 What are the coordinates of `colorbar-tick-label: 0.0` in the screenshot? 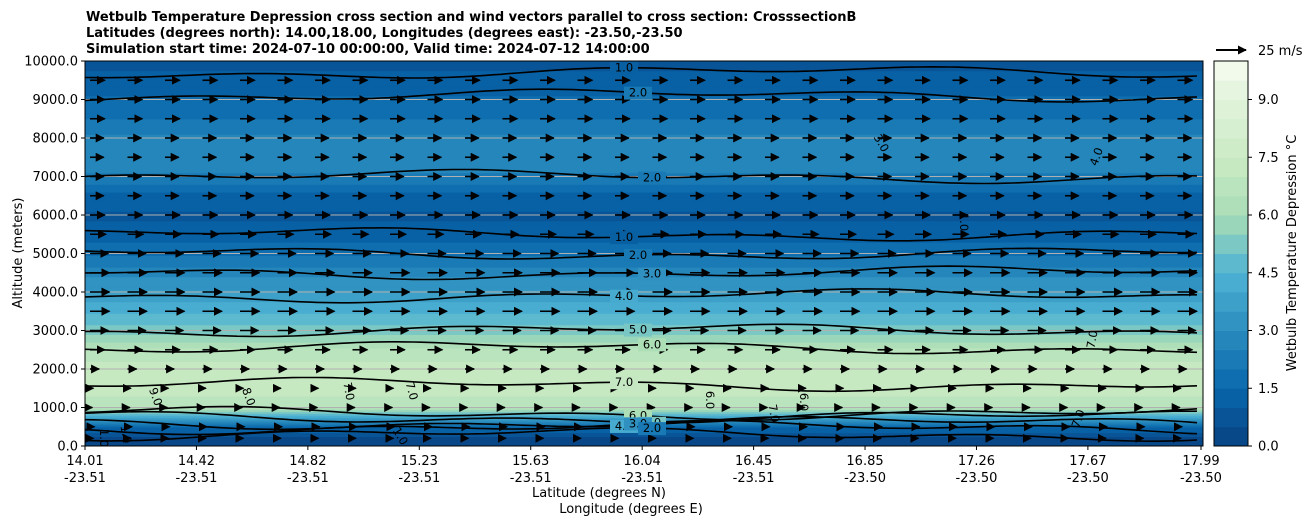 It's located at (1268, 447).